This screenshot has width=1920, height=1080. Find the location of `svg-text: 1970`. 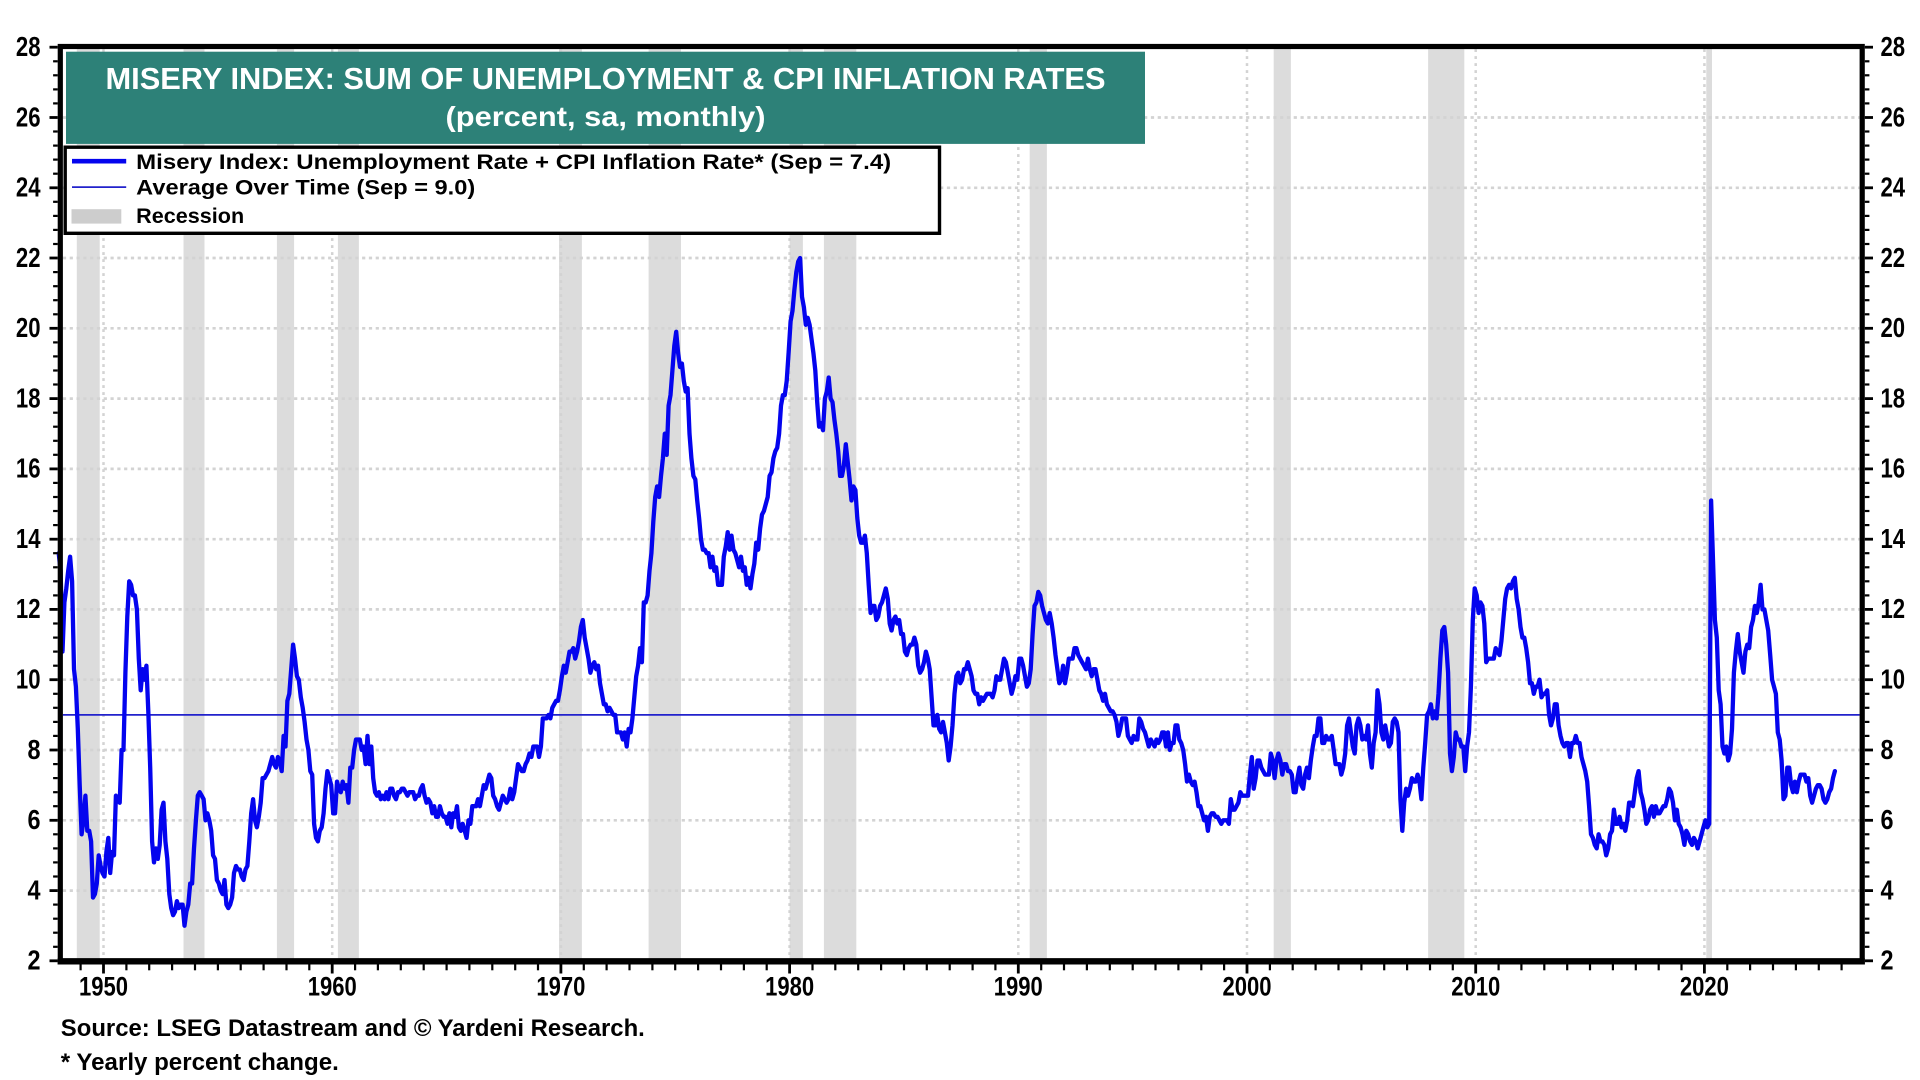

svg-text: 1970 is located at coordinates (560, 987).